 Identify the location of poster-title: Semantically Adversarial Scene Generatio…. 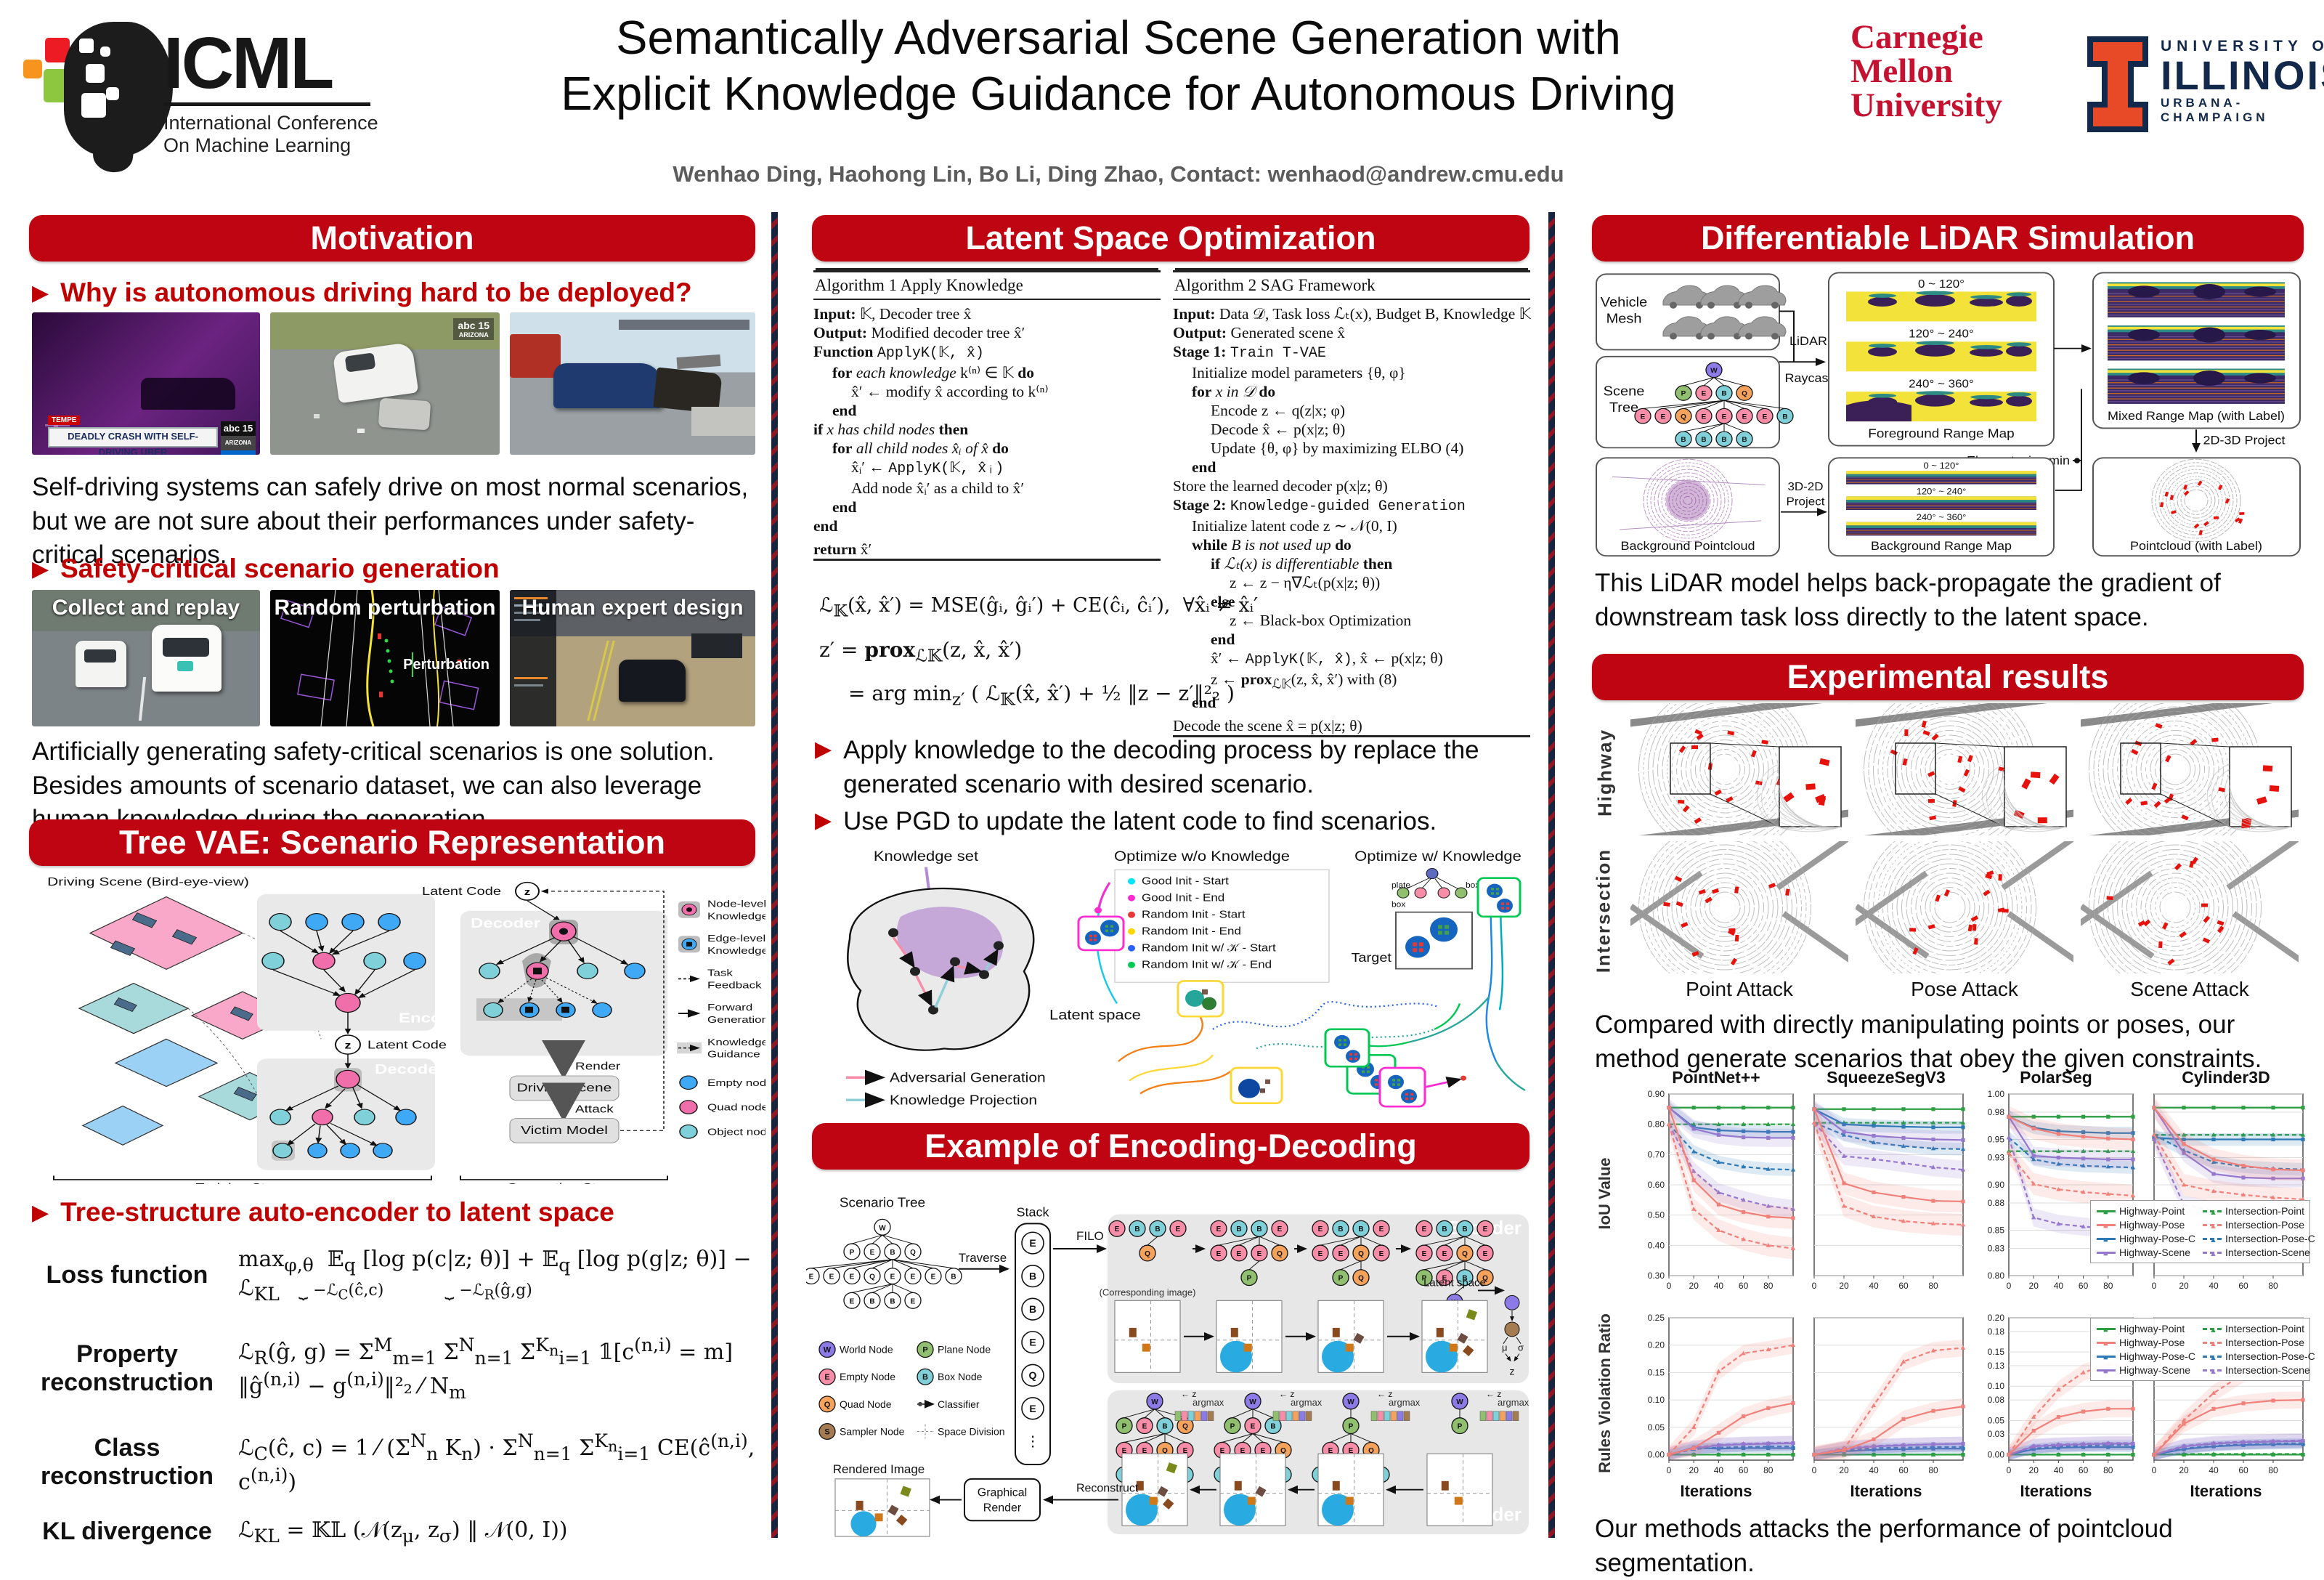
(1118, 65).